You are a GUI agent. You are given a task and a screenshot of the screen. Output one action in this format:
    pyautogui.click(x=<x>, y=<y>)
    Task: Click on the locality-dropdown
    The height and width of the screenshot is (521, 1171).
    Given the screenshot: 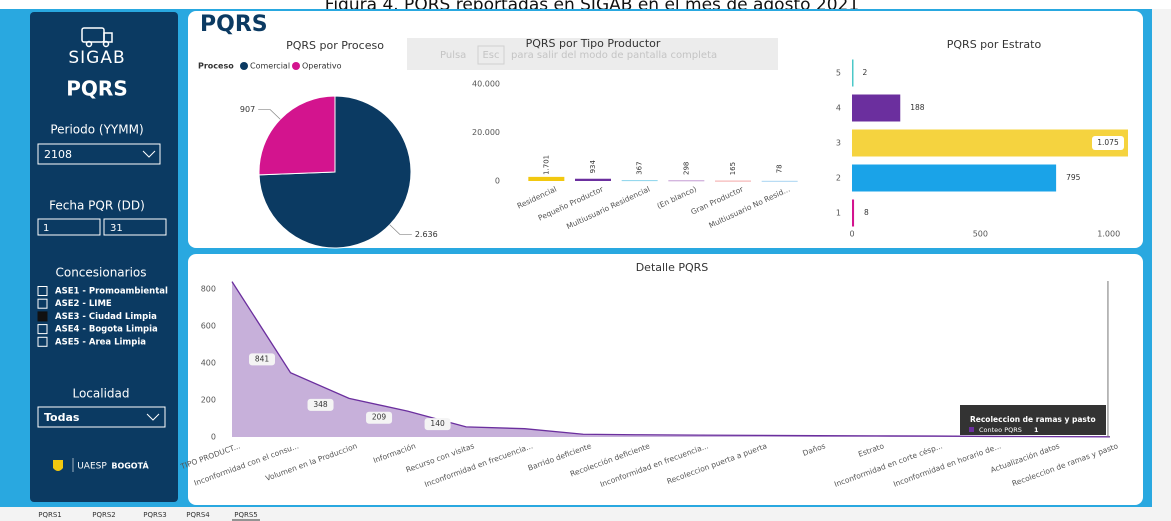 What is the action you would take?
    pyautogui.click(x=101, y=417)
    